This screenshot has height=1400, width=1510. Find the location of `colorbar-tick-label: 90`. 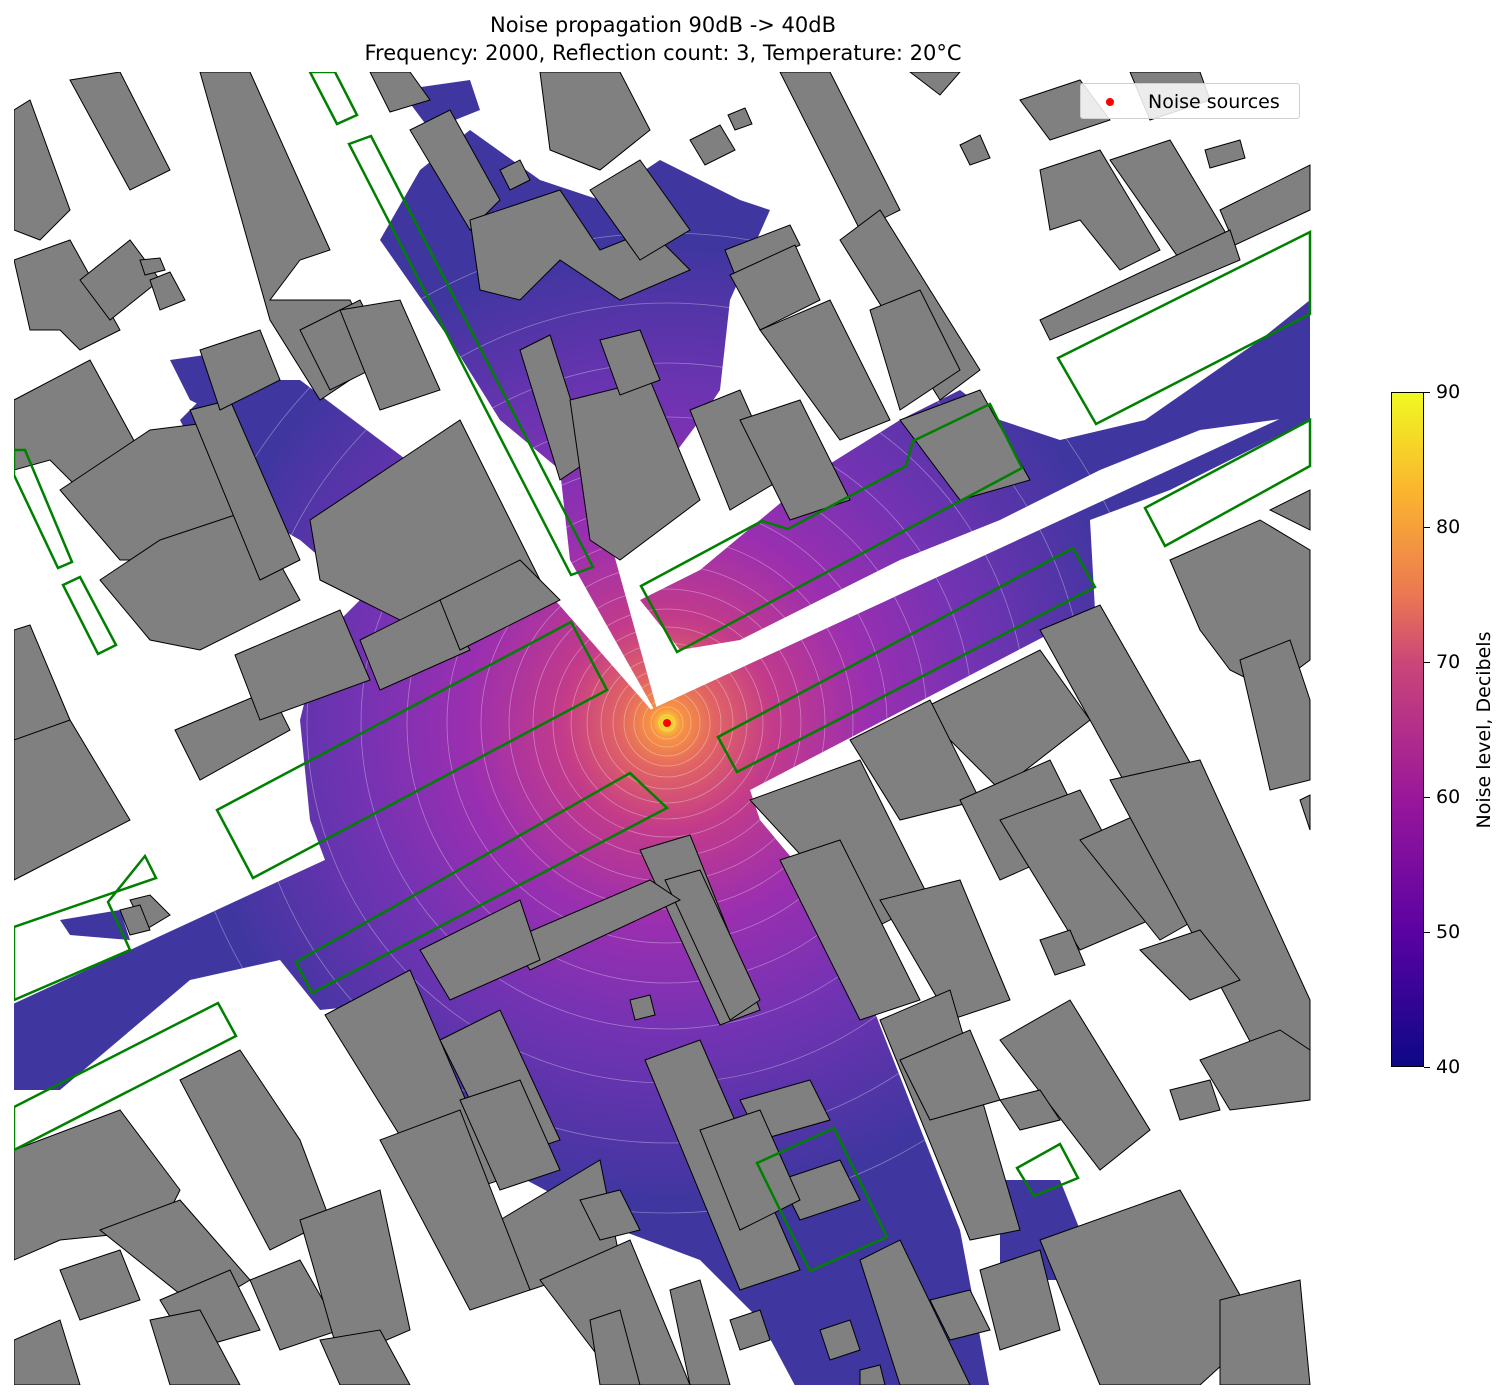

colorbar-tick-label: 90 is located at coordinates (1448, 392).